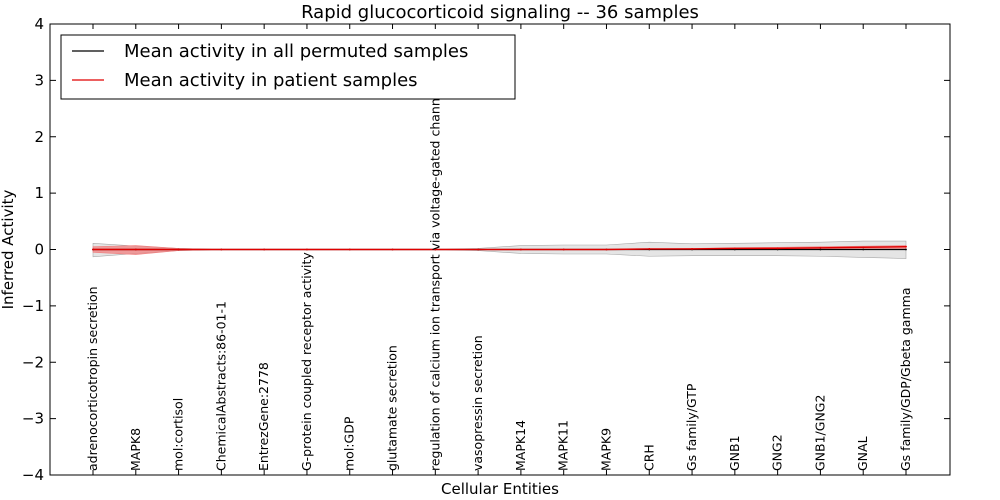  Describe the element at coordinates (520, 445) in the screenshot. I see `entity-label-10: MAPK14` at that location.